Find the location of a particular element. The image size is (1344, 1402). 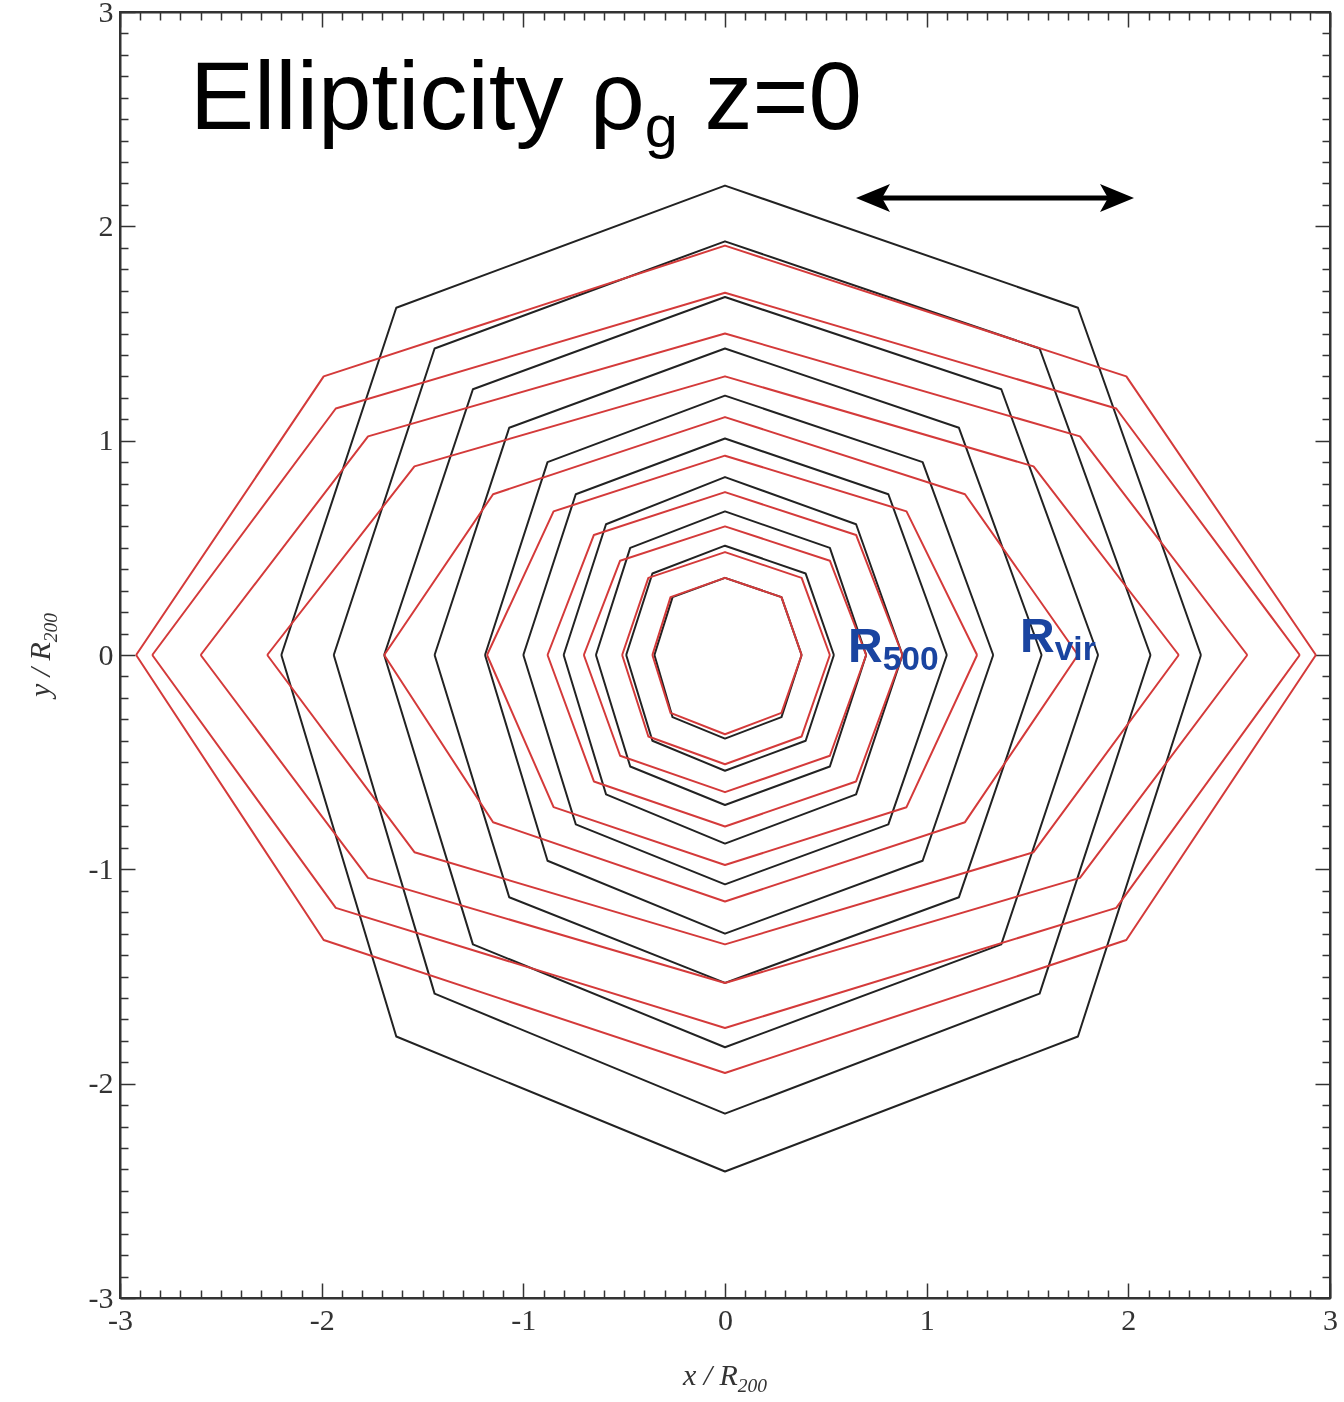

x-tick-label: 1 is located at coordinates (927, 1319).